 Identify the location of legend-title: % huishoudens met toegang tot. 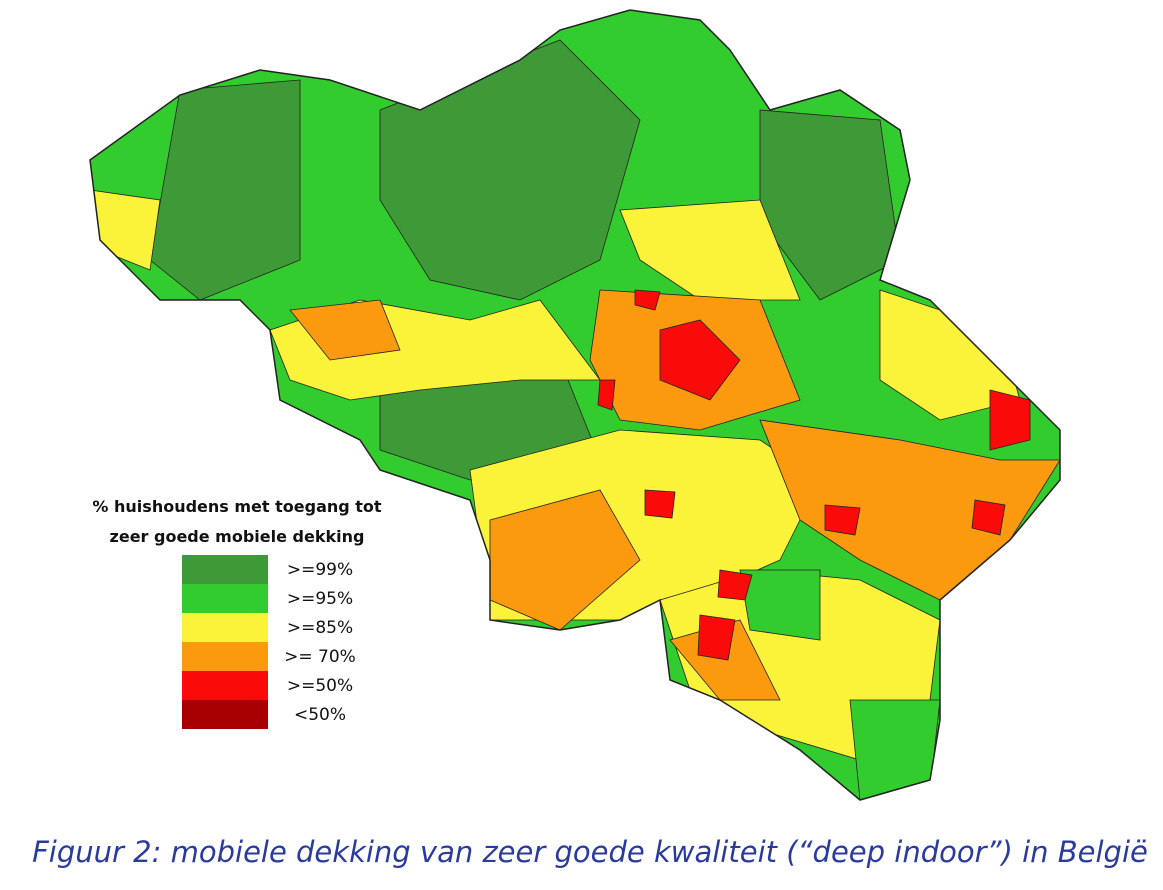
(236, 506).